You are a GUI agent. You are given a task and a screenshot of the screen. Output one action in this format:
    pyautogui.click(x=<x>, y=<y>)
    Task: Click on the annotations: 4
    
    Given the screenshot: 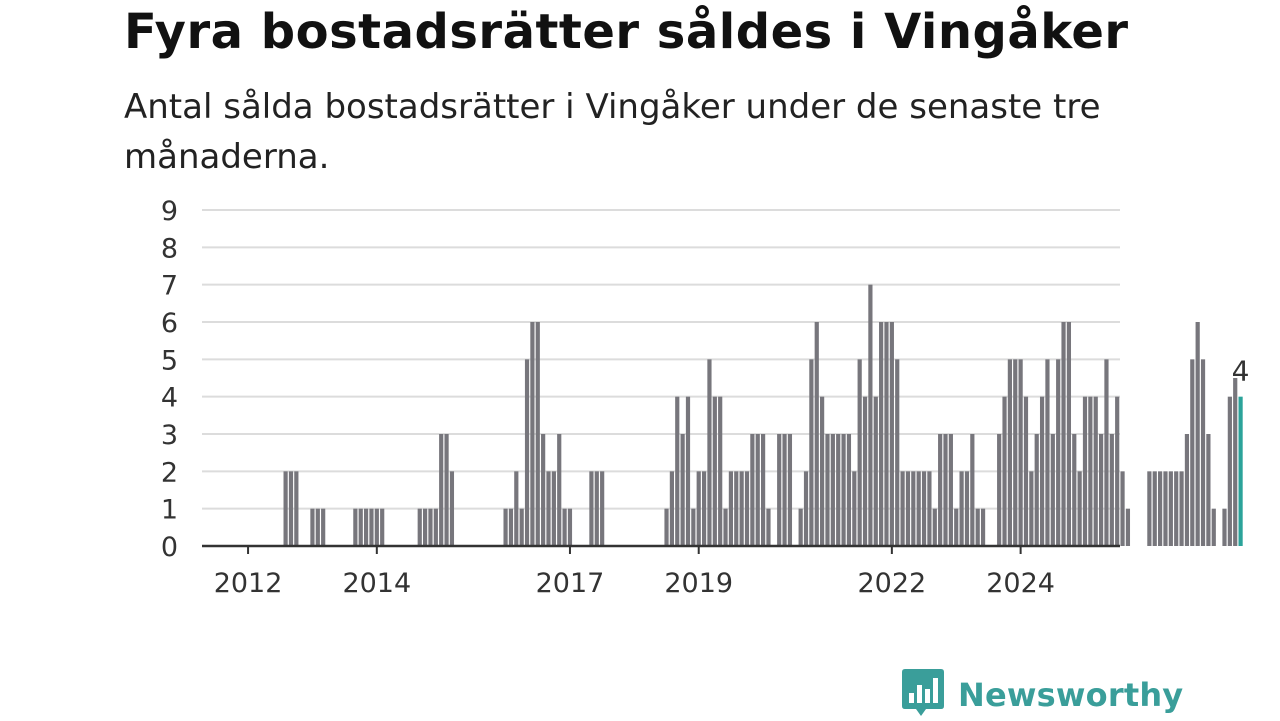 What is the action you would take?
    pyautogui.click(x=1241, y=371)
    